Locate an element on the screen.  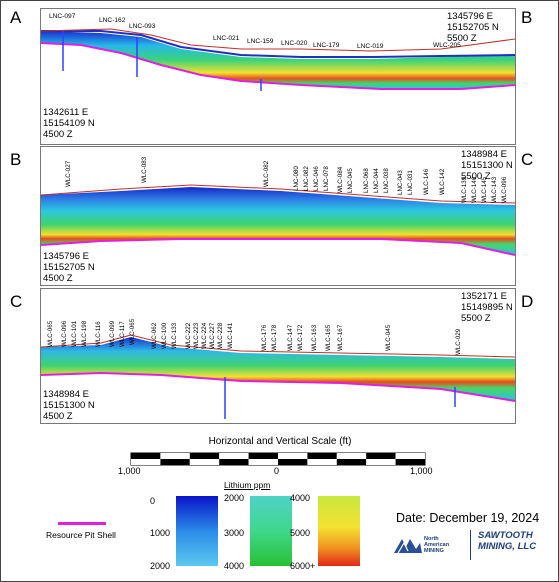
hole-label: LNC-159 is located at coordinates (260, 41).